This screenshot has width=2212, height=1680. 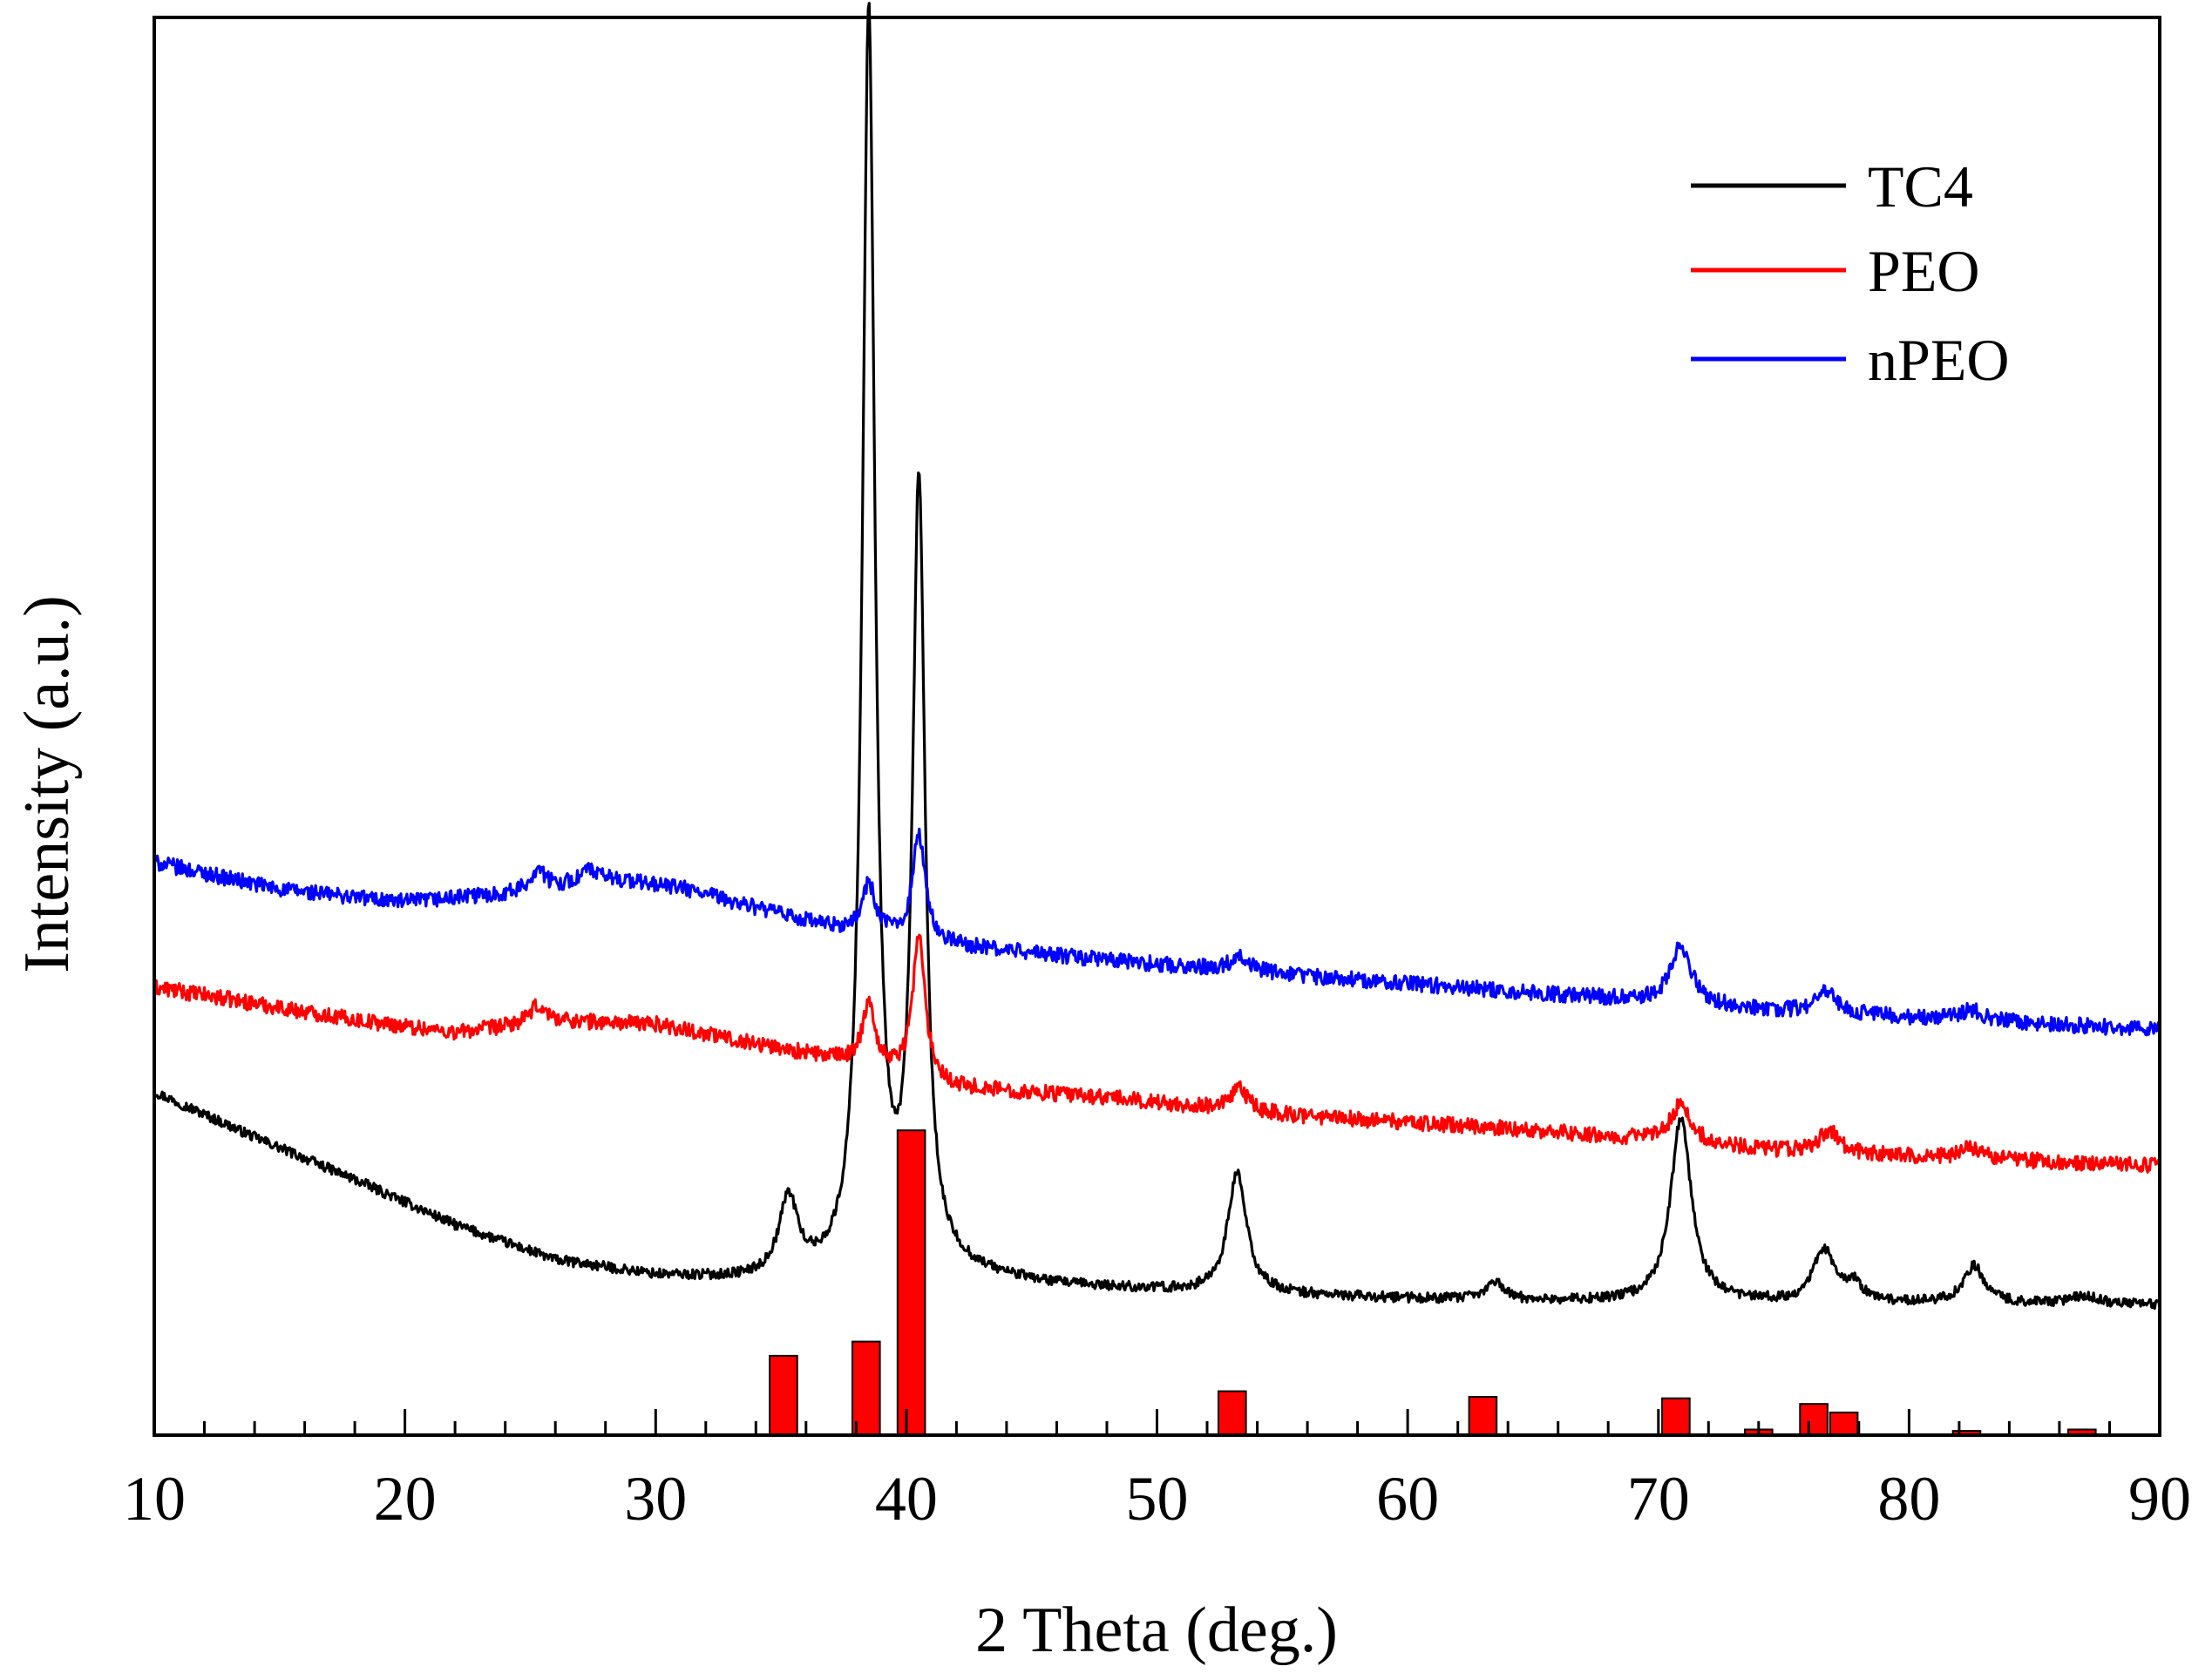 I want to click on series-line-peo, so click(x=1157, y=1053).